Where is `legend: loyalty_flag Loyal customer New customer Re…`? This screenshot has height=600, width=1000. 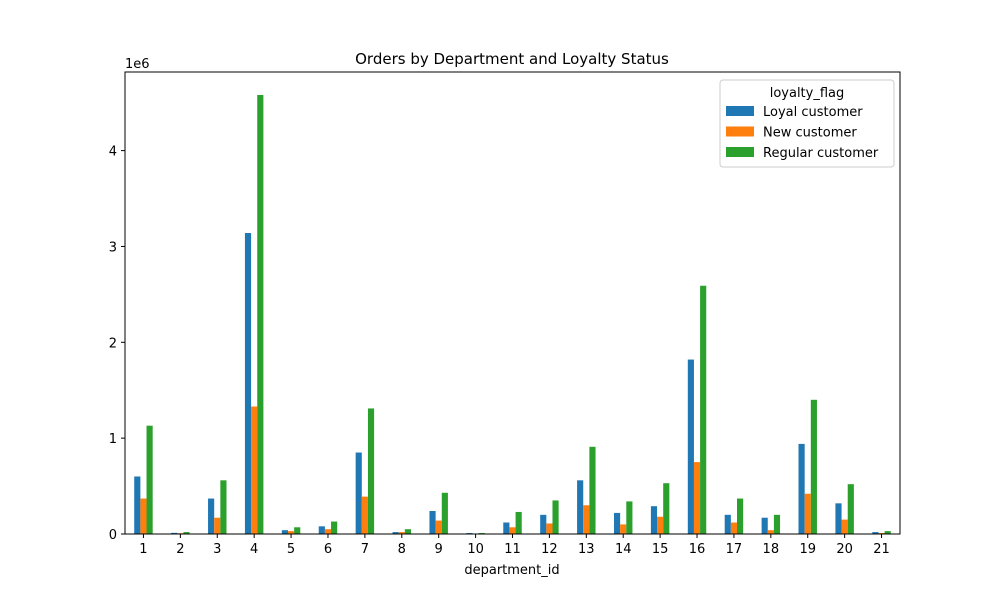
legend: loyalty_flag Loyal customer New customer Re… is located at coordinates (807, 123).